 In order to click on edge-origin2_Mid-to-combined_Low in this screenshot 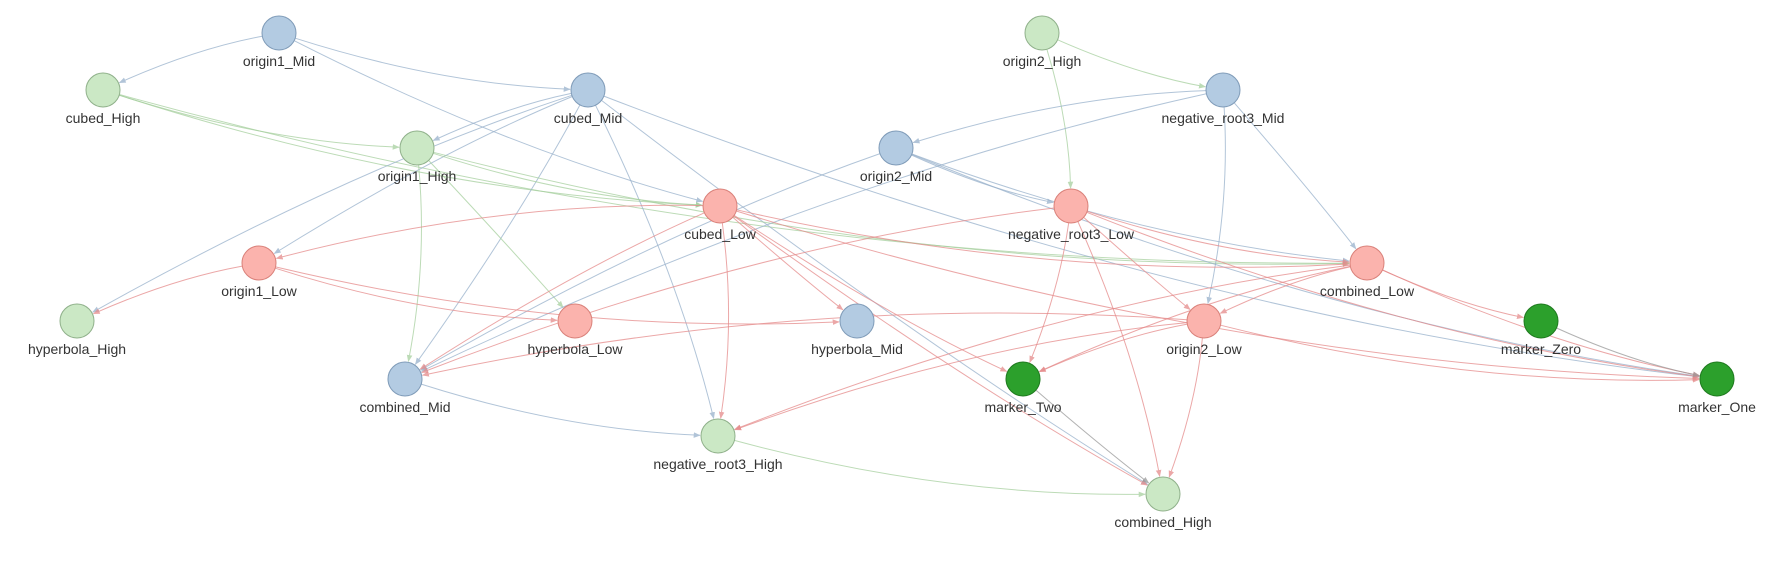, I will do `click(1130, 208)`.